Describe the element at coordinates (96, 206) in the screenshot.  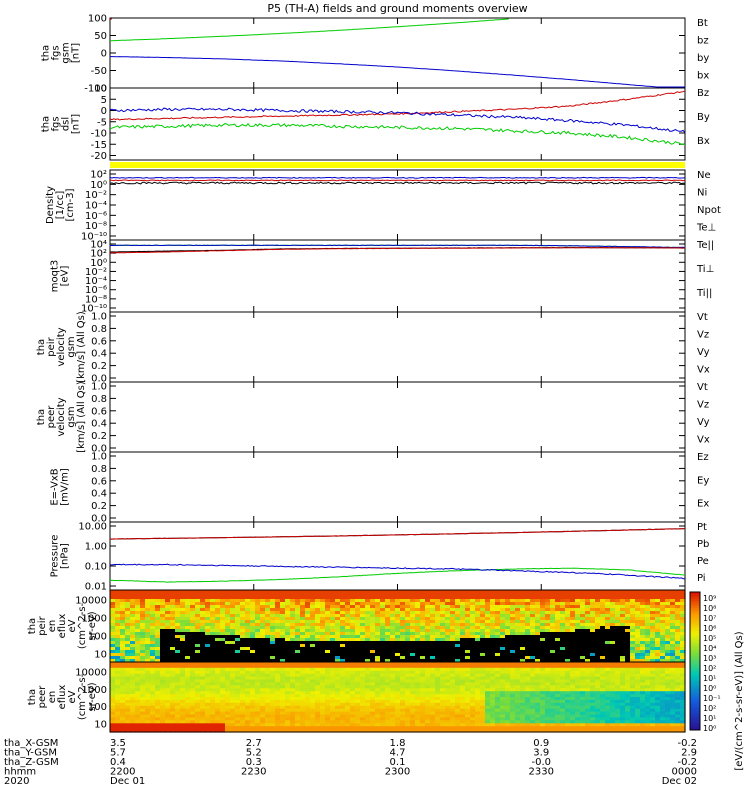
I see `ytick-label: 10⁻⁴` at that location.